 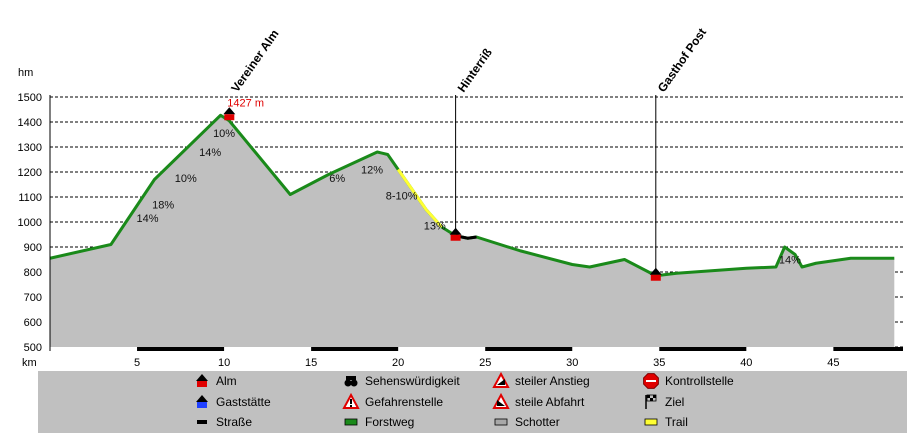 I want to click on trail-icon, so click(x=651, y=422).